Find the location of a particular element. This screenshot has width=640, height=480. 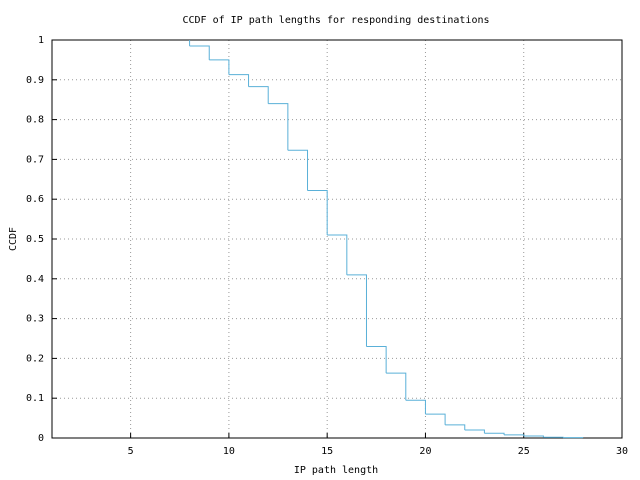

y-tick-label: 0.8 is located at coordinates (35, 120).